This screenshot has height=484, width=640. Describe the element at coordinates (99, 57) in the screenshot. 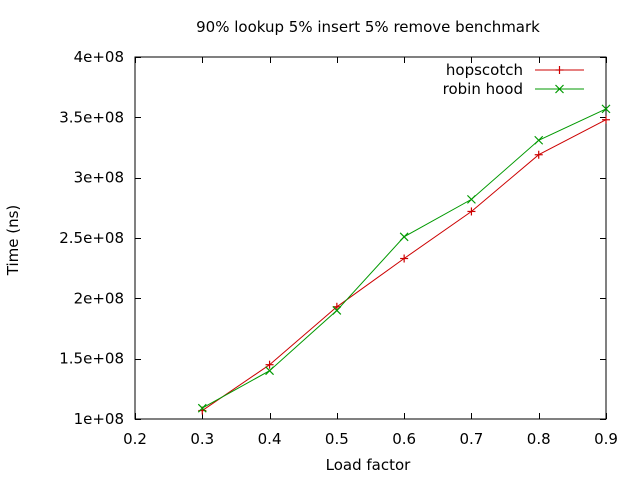

I see `y-tick-label: 4e+08` at that location.